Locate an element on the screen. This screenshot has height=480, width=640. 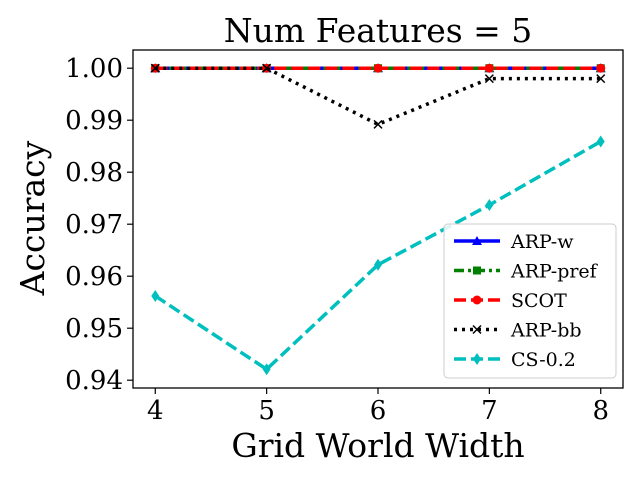
y-tick-label: 0.94 is located at coordinates (94, 381).